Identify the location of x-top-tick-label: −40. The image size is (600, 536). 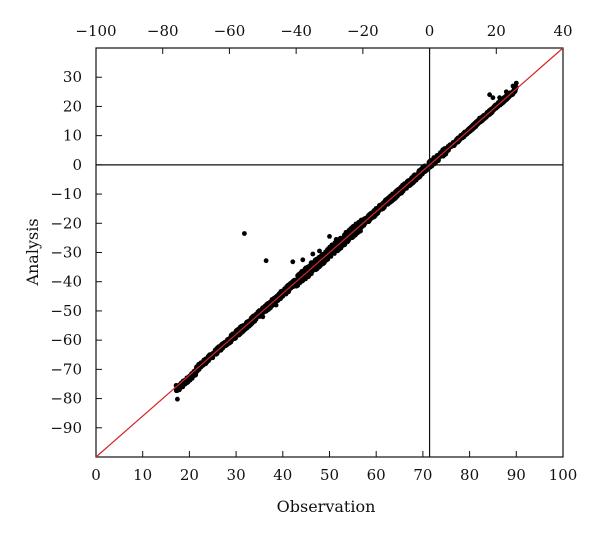
(296, 31).